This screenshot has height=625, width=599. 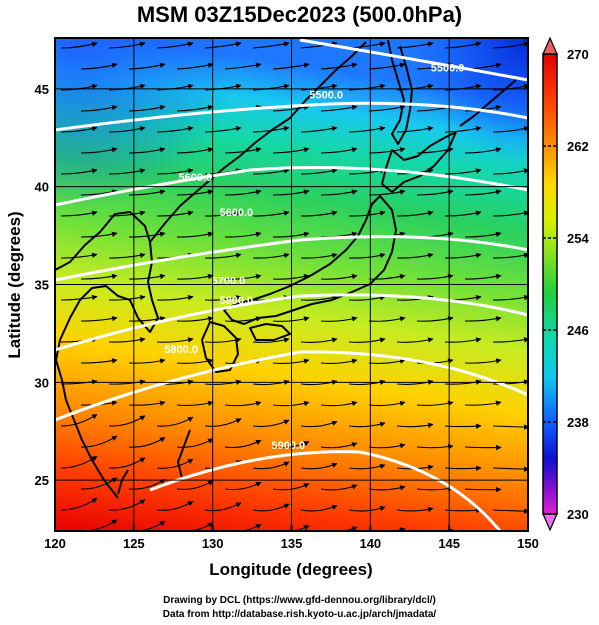 What do you see at coordinates (528, 543) in the screenshot?
I see `x-tick-label: 150` at bounding box center [528, 543].